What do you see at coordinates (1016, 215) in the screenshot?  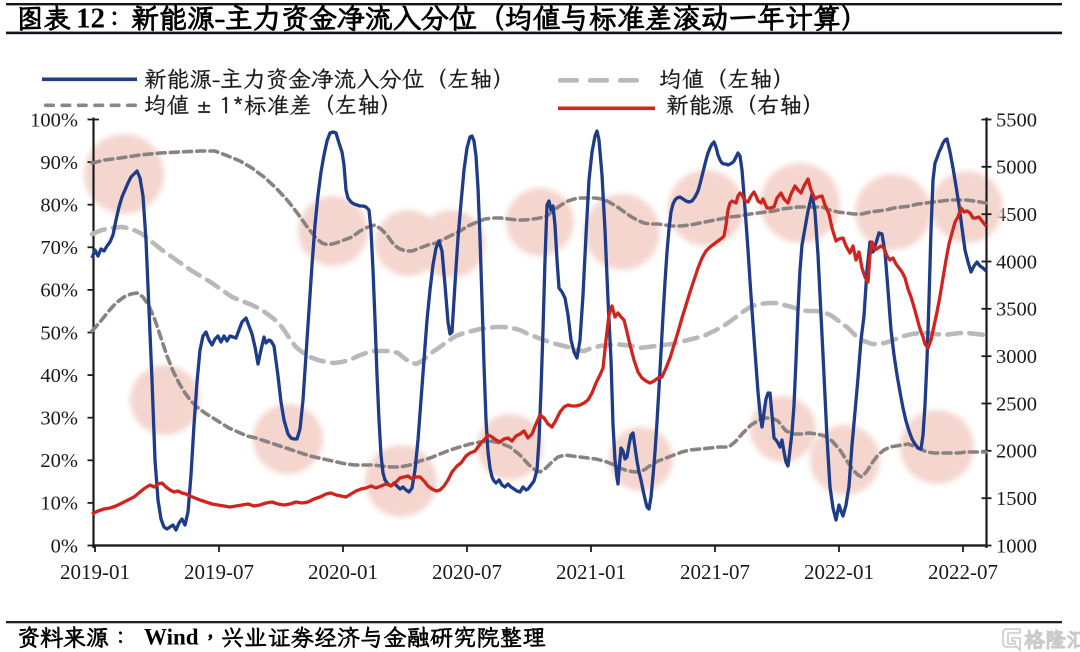 I see `svg-text: 4500` at bounding box center [1016, 215].